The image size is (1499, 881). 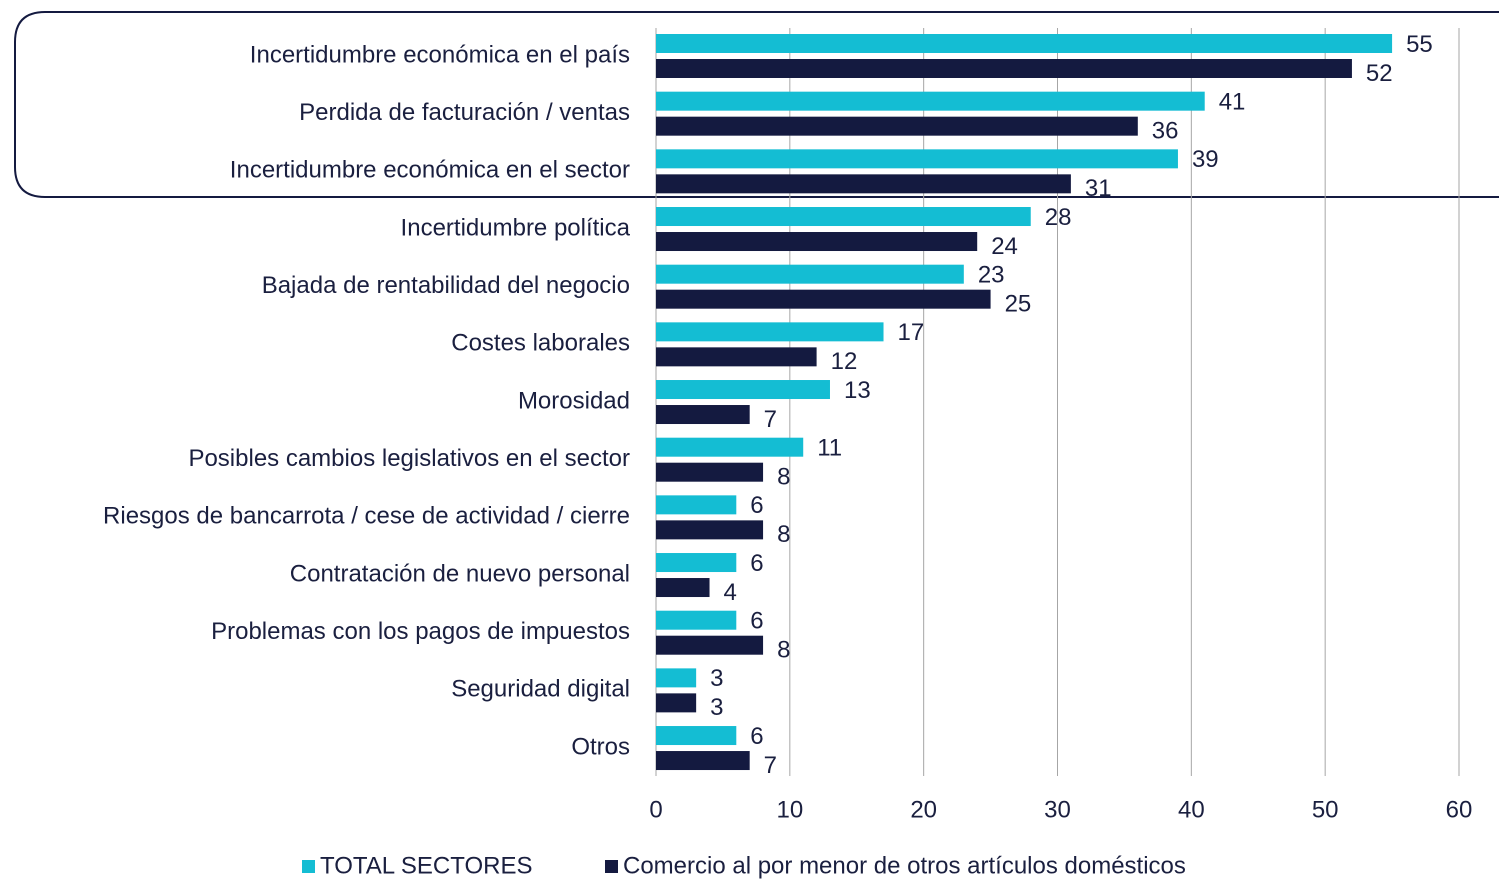 I want to click on value-label: 36, so click(x=1165, y=131).